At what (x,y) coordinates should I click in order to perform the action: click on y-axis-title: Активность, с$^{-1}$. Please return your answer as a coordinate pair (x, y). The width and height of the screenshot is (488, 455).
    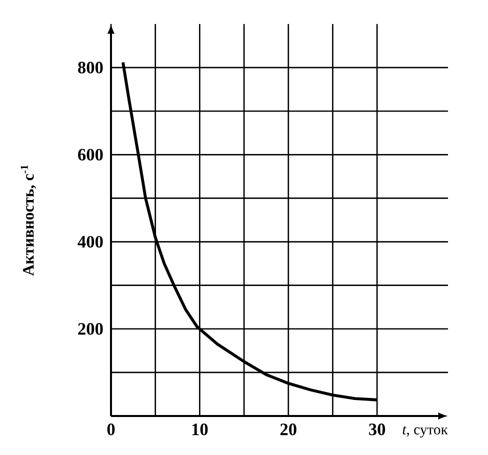
    Looking at the image, I should click on (28, 220).